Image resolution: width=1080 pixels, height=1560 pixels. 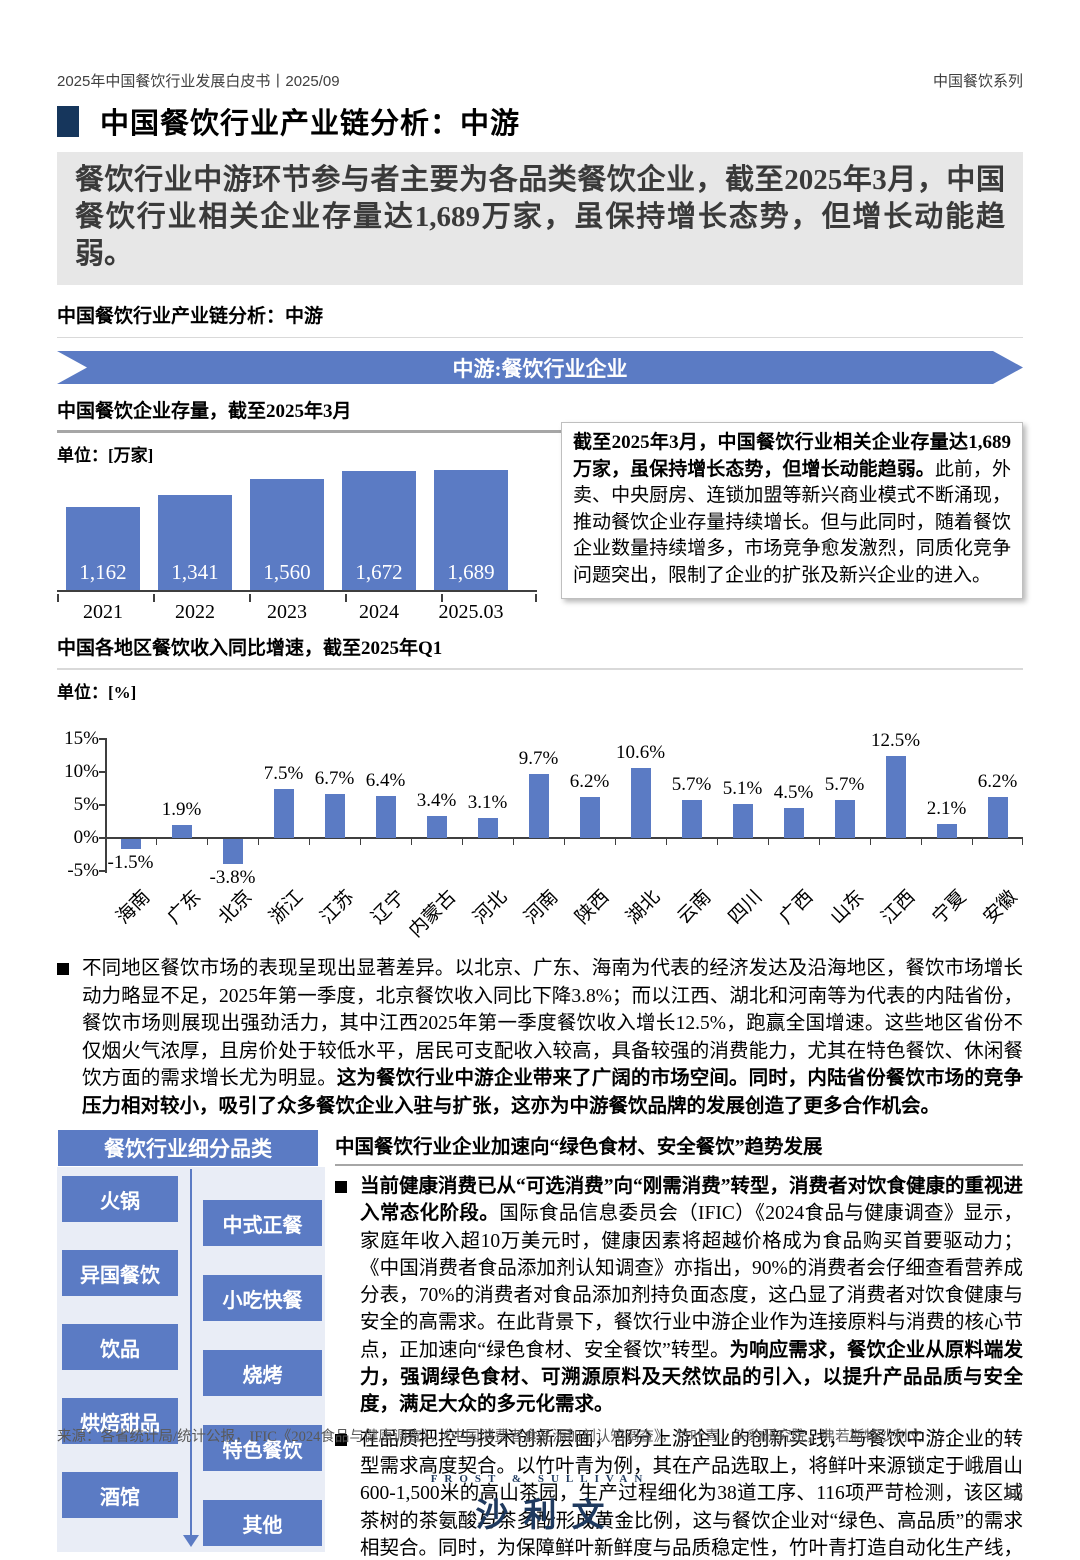 I want to click on chart2-bar-value: 3.1%, so click(x=487, y=802).